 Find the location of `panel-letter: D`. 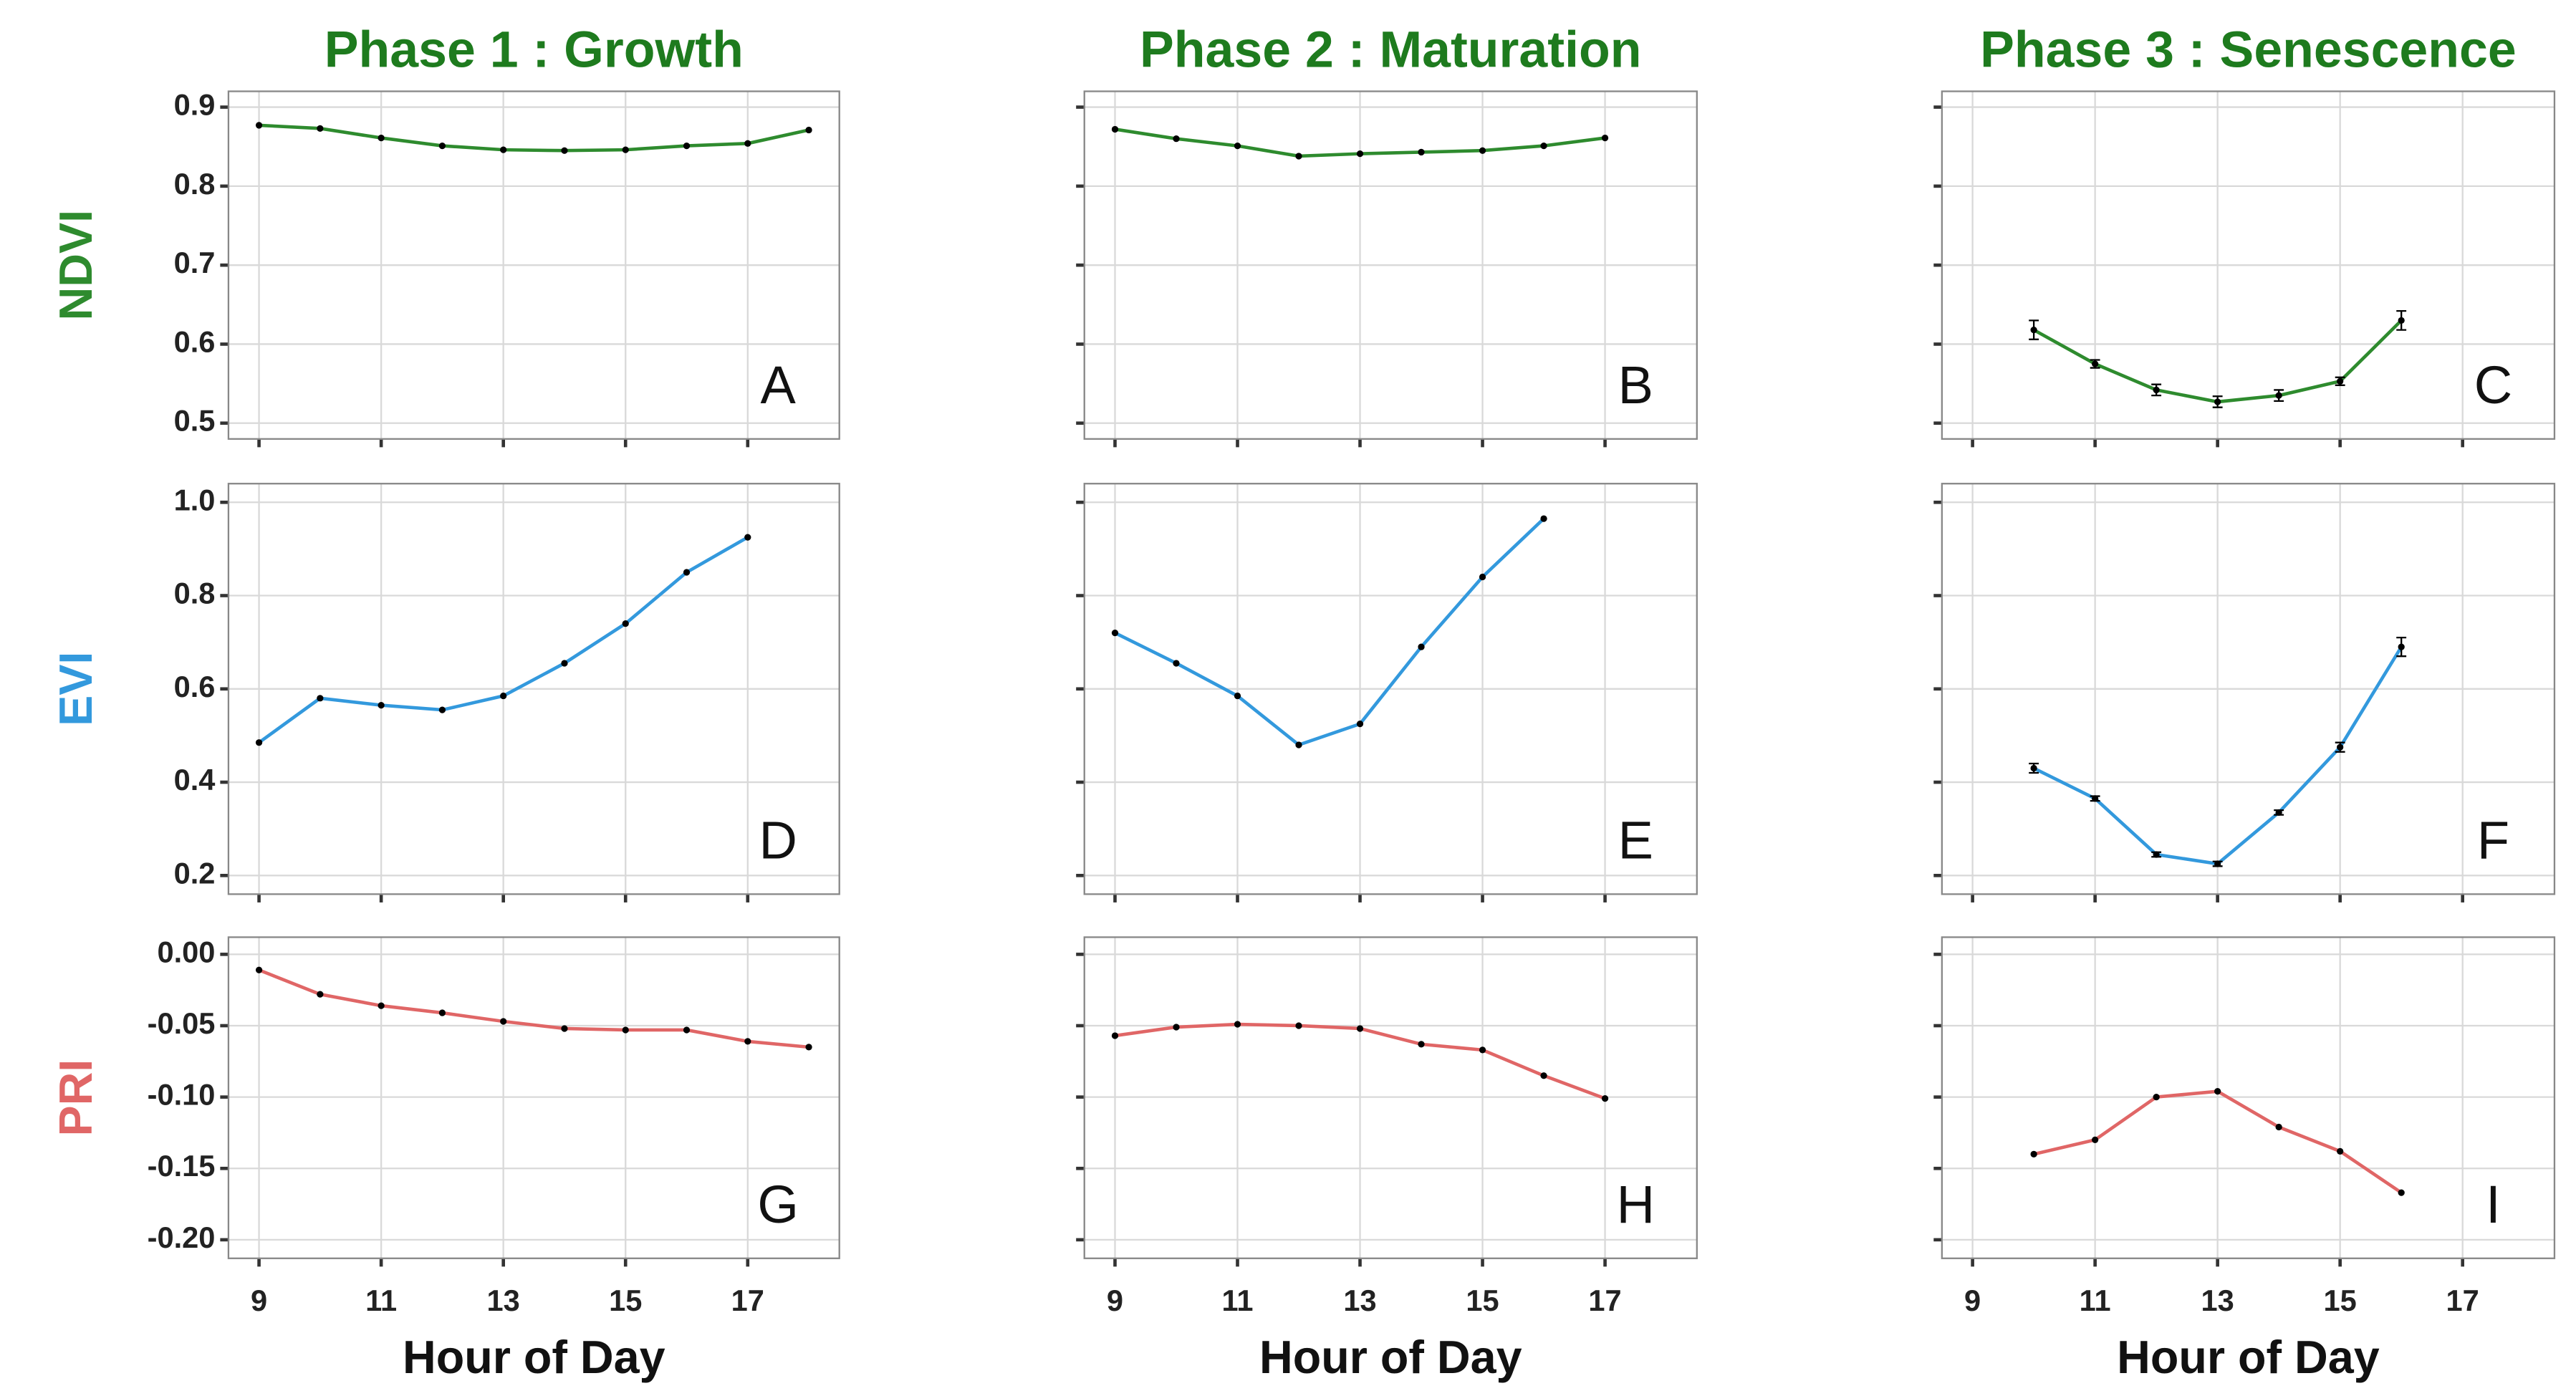

panel-letter: D is located at coordinates (778, 840).